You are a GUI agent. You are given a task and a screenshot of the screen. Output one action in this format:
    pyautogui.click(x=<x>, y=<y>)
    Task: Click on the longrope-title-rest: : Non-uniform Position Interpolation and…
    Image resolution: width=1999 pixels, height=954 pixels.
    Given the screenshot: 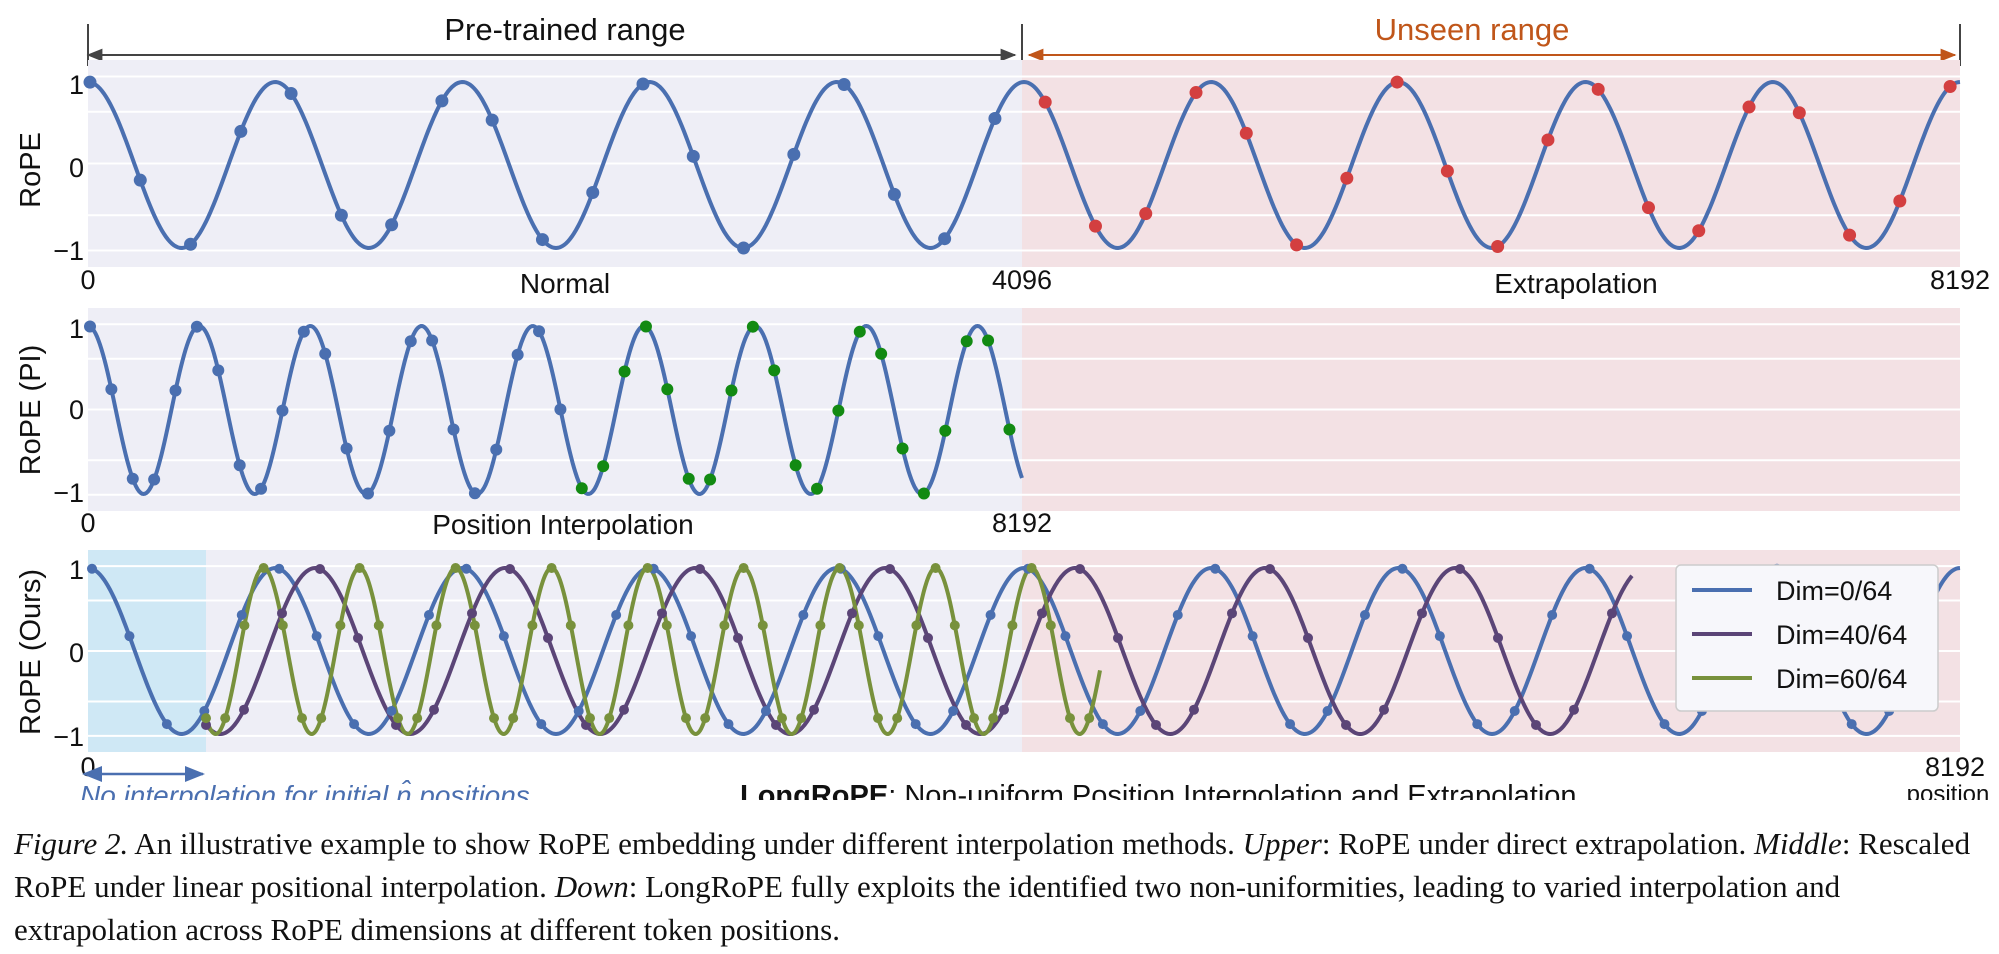 What is the action you would take?
    pyautogui.click(x=1232, y=790)
    